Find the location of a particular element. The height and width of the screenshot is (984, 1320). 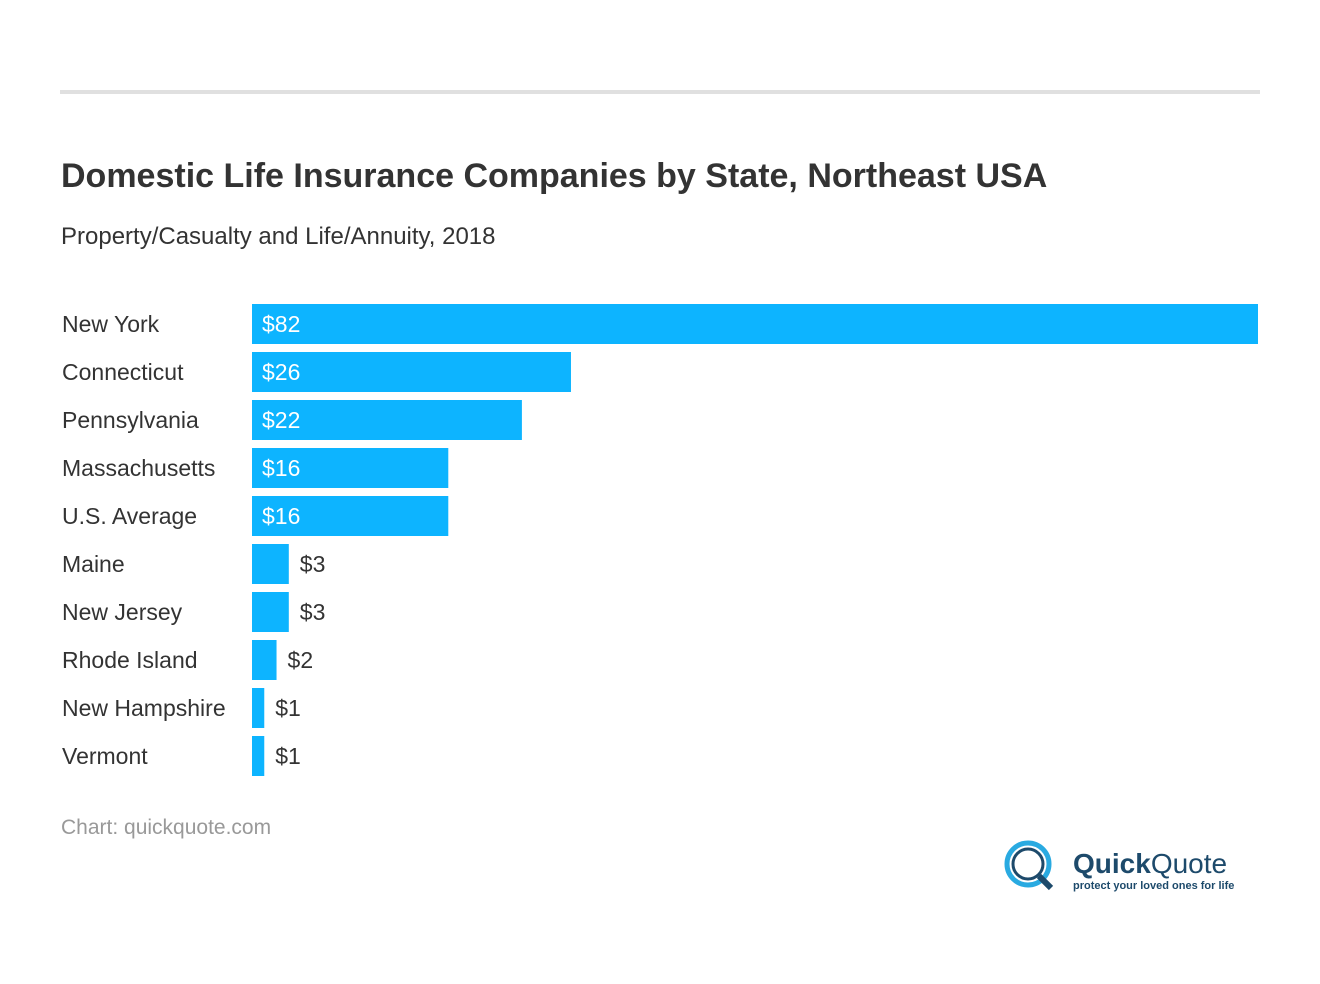

category-label: Connecticut is located at coordinates (123, 372).